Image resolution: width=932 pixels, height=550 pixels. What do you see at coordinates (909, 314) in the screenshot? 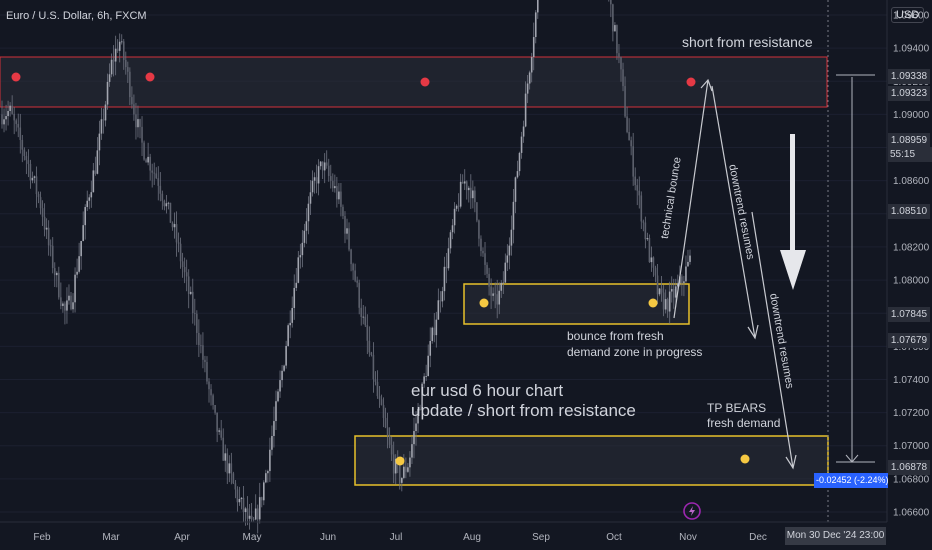
I see `price-tag-5: 1.07845` at bounding box center [909, 314].